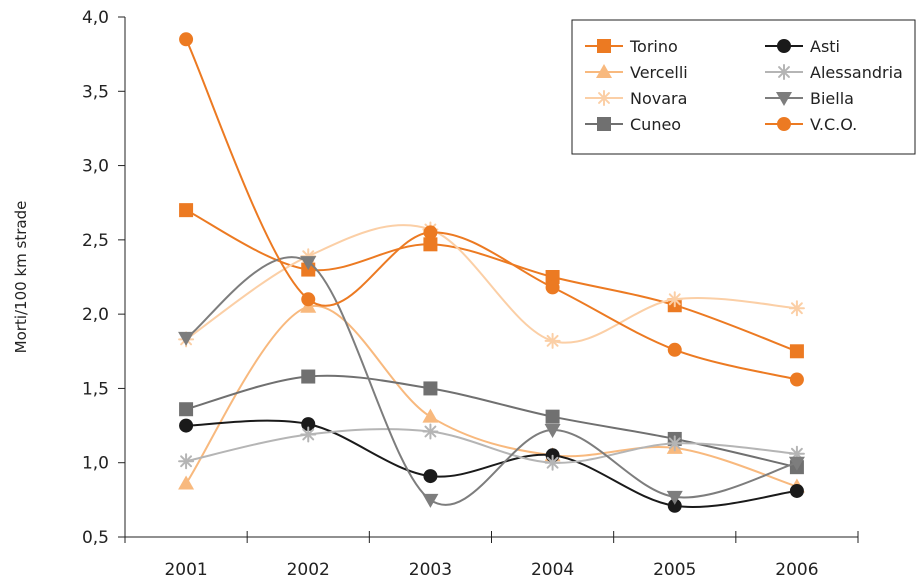 This screenshot has width=917, height=582. I want to click on x-tick-label: 2002, so click(308, 570).